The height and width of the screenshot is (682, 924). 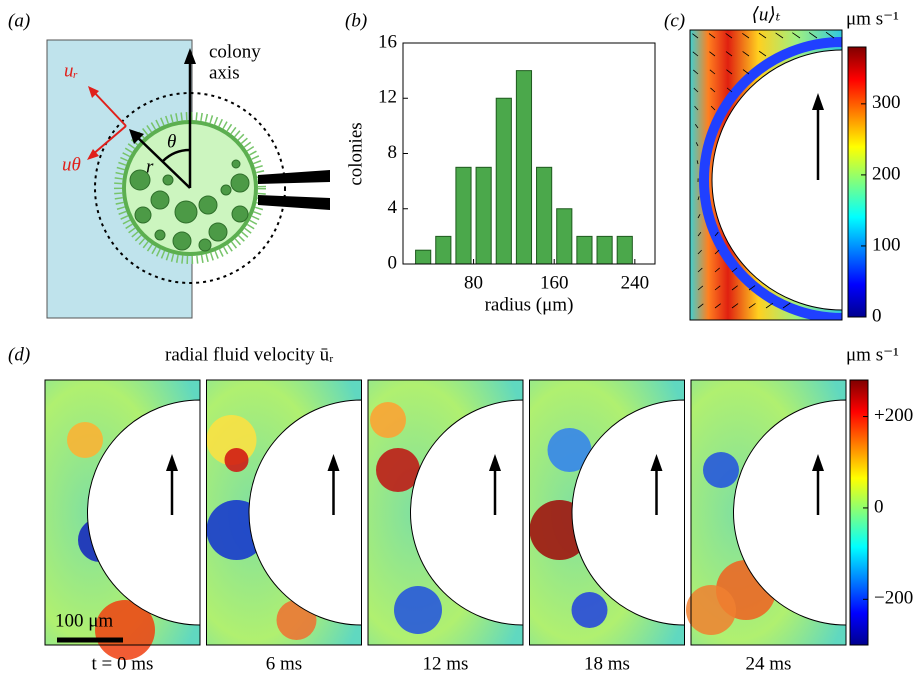 What do you see at coordinates (529, 304) in the screenshot?
I see `x-axis-label: radius (μm)` at bounding box center [529, 304].